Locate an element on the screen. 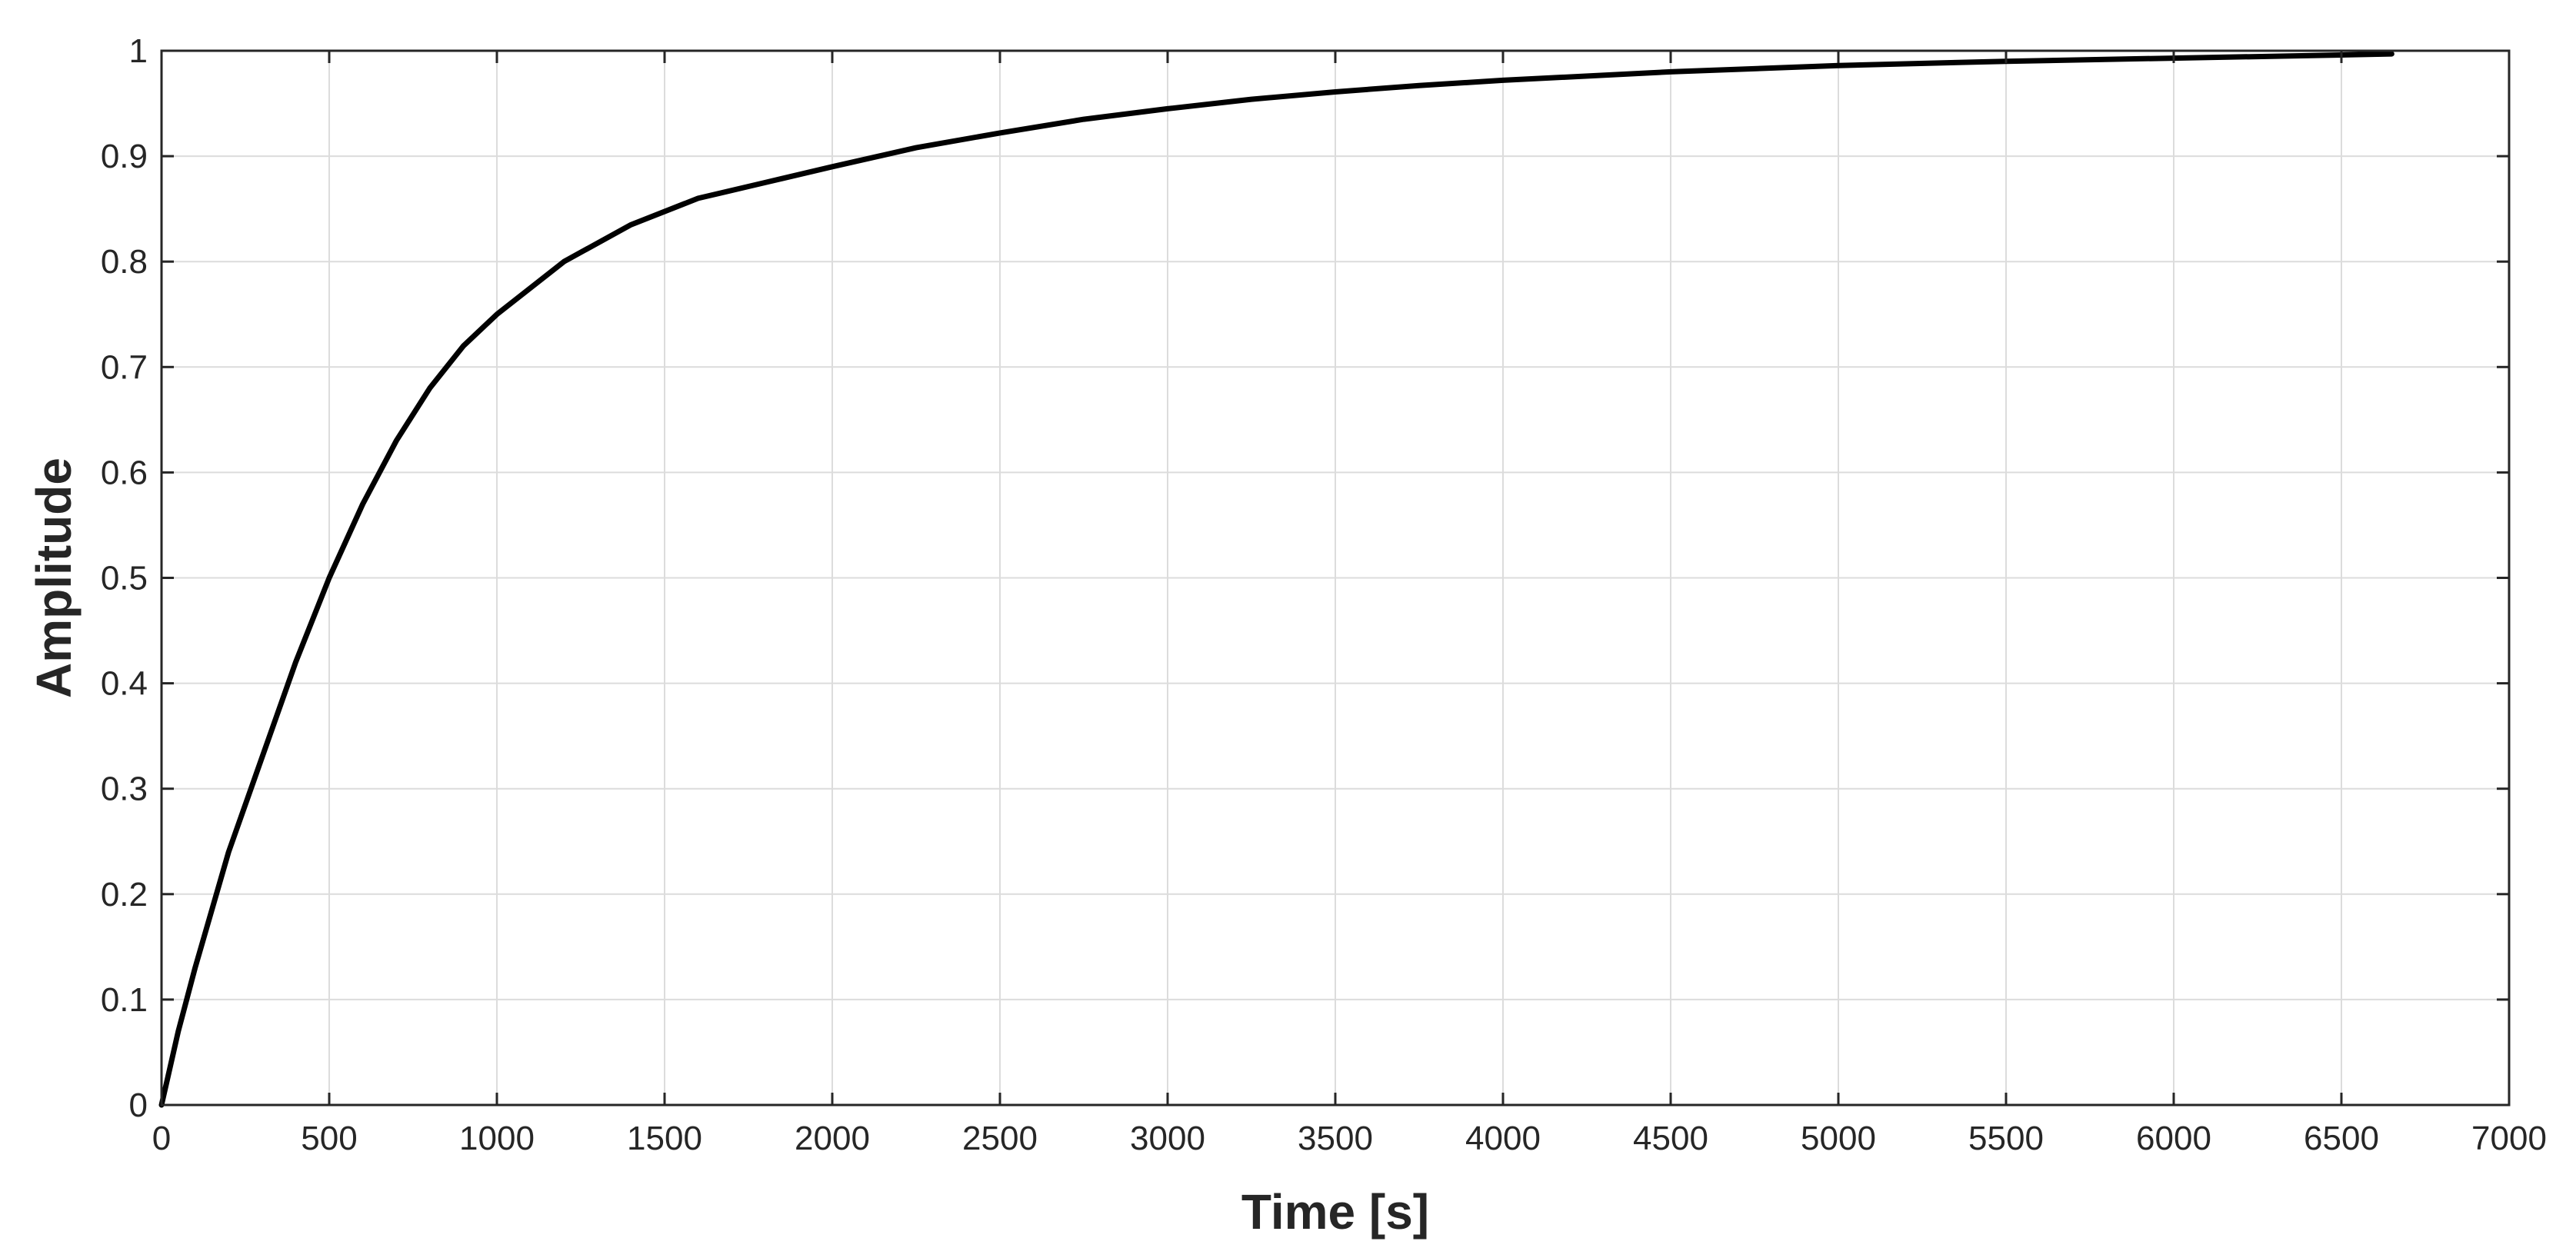  y-tick-label: 0.8 is located at coordinates (124, 262).